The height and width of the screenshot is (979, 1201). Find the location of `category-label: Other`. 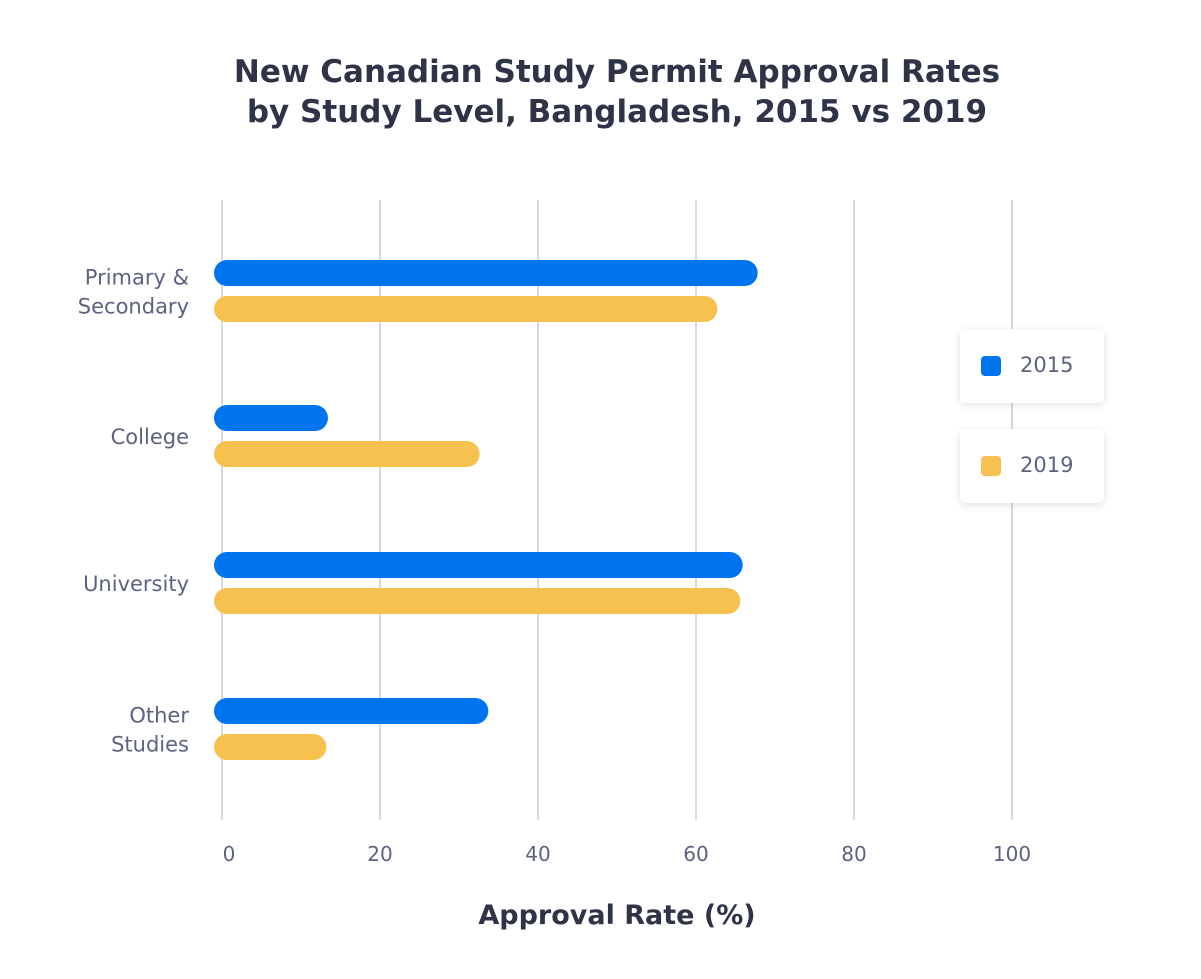

category-label: Other is located at coordinates (159, 716).